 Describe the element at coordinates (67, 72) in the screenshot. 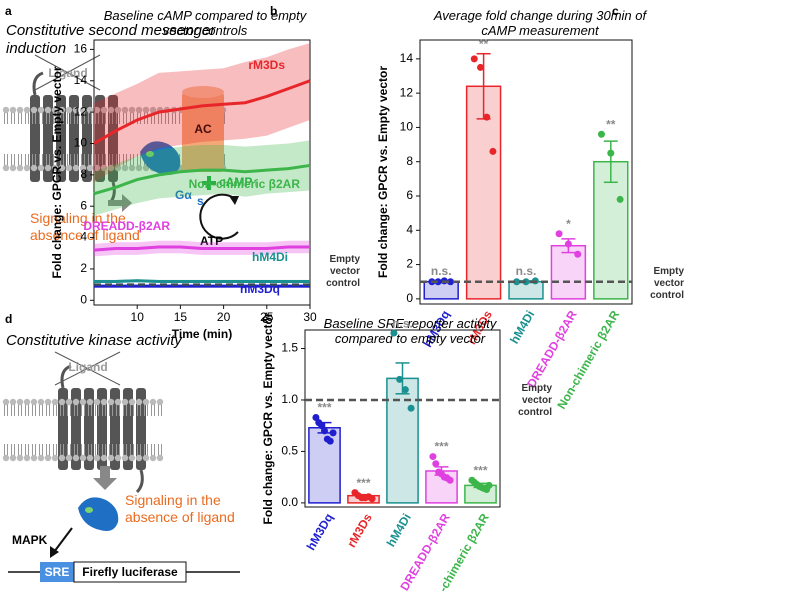

I see `cross` at that location.